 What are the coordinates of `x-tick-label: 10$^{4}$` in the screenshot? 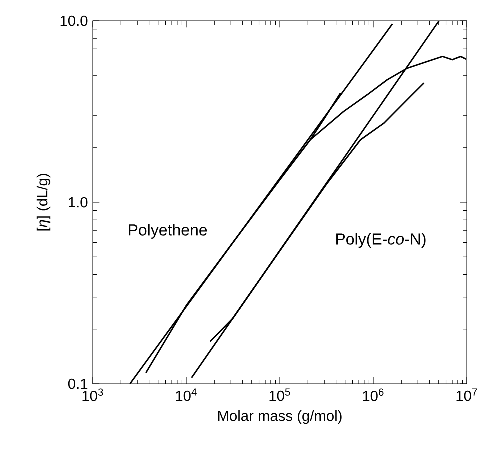 It's located at (186, 395).